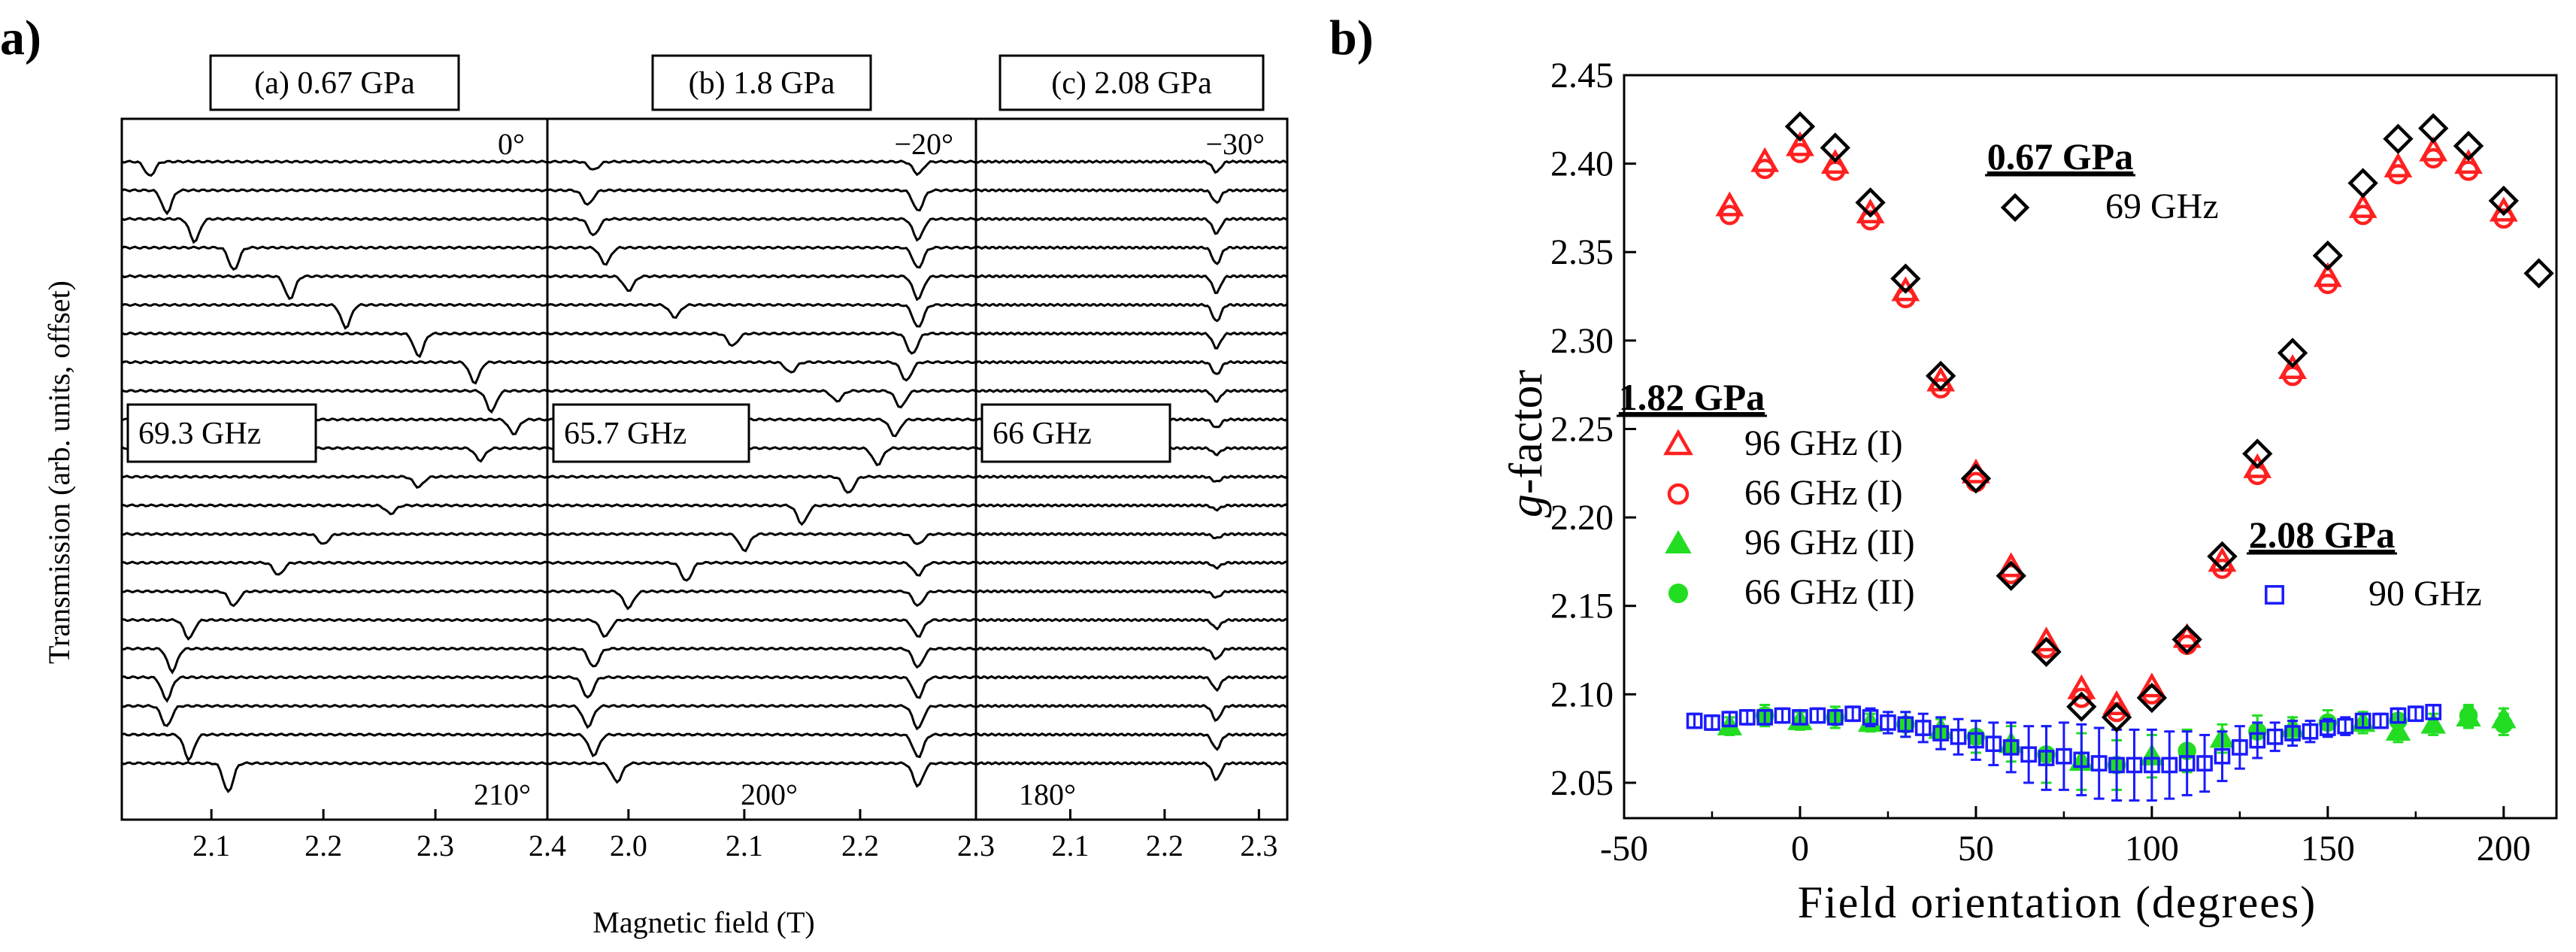  What do you see at coordinates (1351, 38) in the screenshot?
I see `panel-b-label: b)` at bounding box center [1351, 38].